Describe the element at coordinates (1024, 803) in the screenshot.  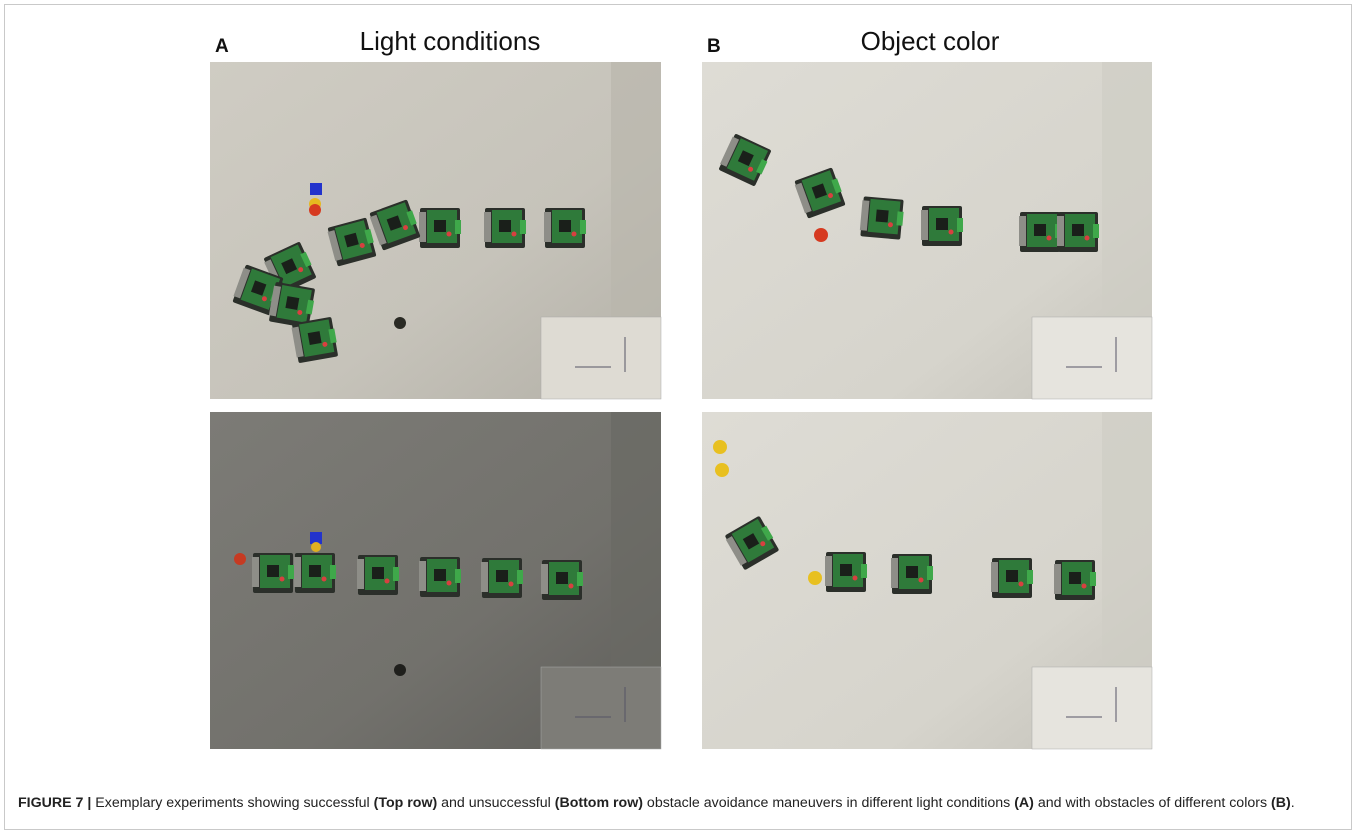
I see `caption-text: (A)` at that location.